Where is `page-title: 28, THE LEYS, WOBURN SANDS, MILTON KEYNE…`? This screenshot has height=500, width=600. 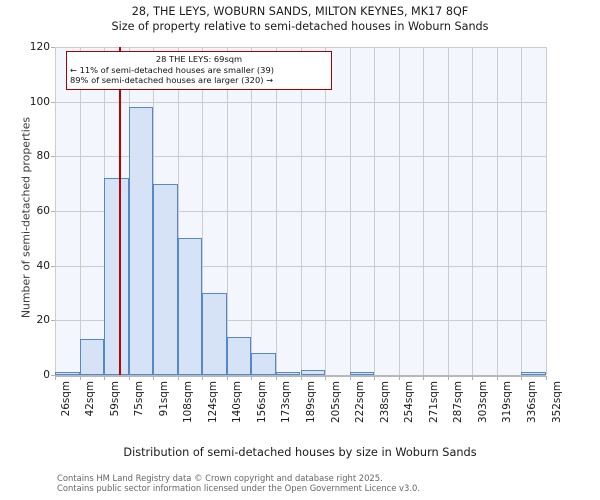
page-title: 28, THE LEYS, WOBURN SANDS, MILTON KEYNE… is located at coordinates (300, 19).